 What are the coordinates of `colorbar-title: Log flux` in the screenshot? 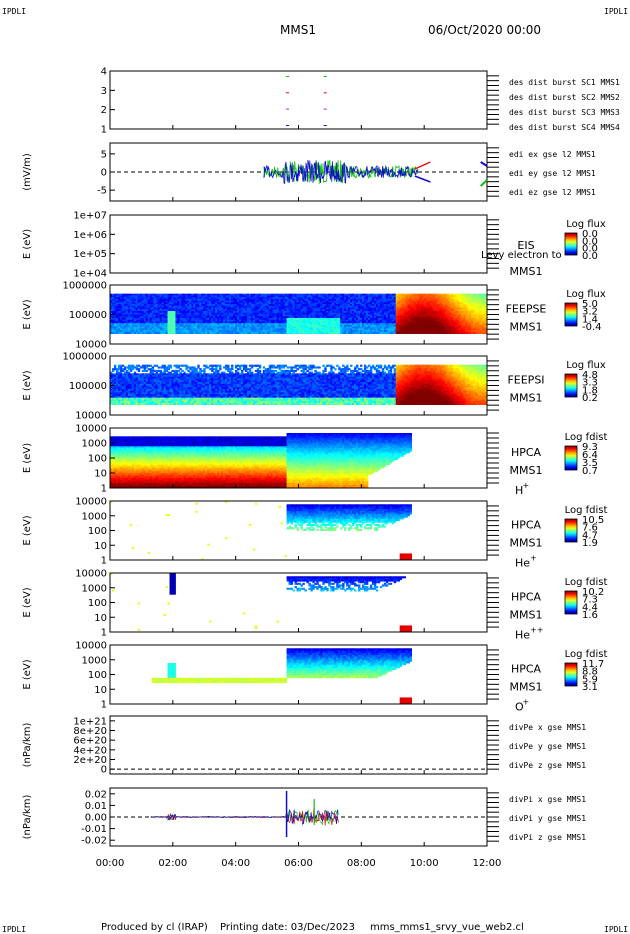 It's located at (586, 224).